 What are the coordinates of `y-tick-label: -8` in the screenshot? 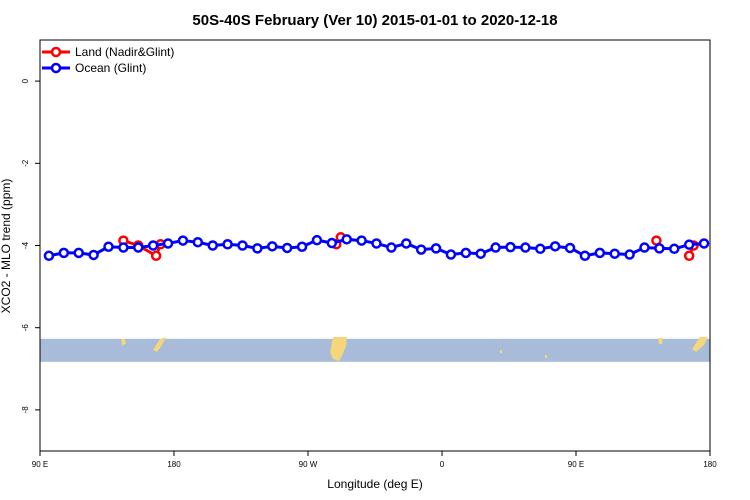 It's located at (25, 410).